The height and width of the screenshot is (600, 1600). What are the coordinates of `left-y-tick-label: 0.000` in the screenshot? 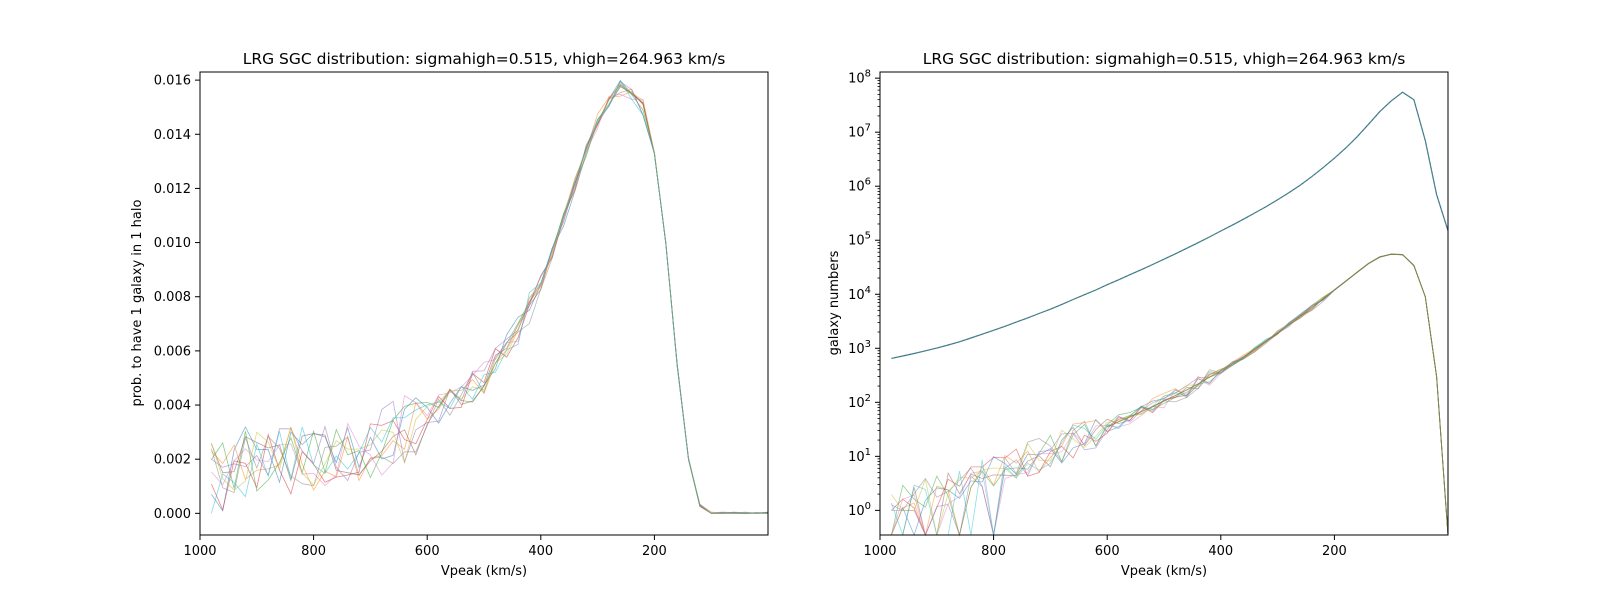 It's located at (172, 514).